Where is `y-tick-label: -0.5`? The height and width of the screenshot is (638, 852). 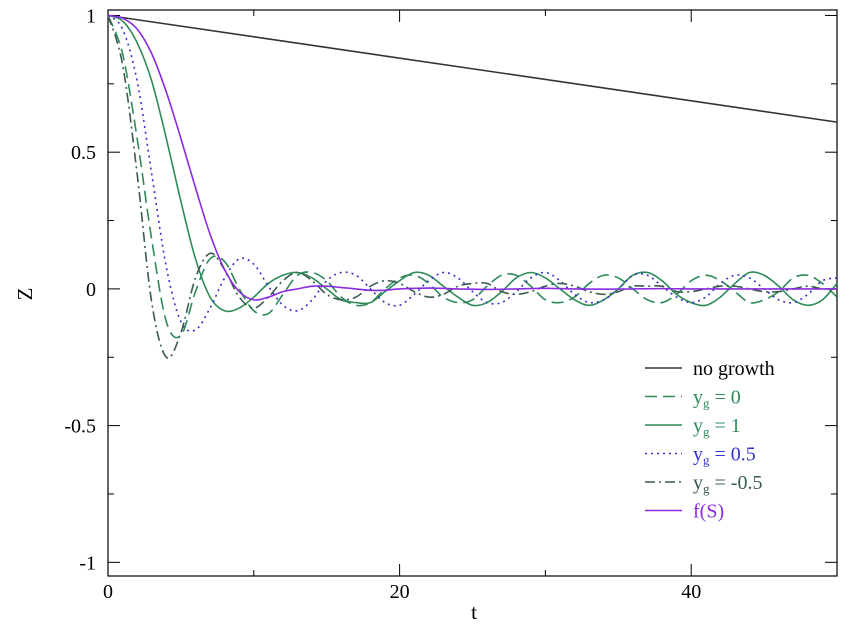
y-tick-label: -0.5 is located at coordinates (80, 427).